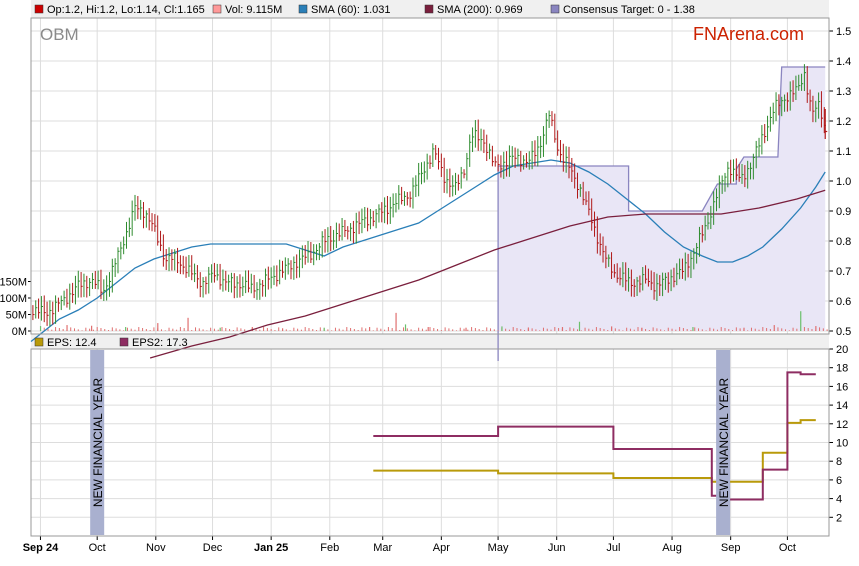 Image resolution: width=859 pixels, height=566 pixels. What do you see at coordinates (843, 242) in the screenshot?
I see `price-ytick-label: 0.8` at bounding box center [843, 242].